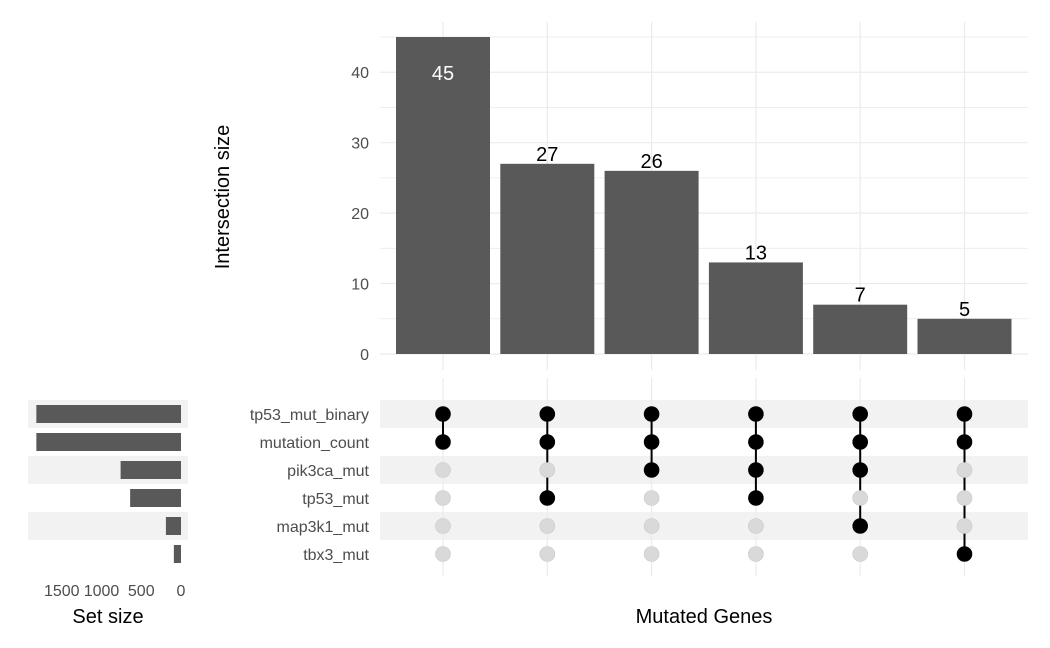 The height and width of the screenshot is (648, 1050). I want to click on intersection-matrix, so click(704, 484).